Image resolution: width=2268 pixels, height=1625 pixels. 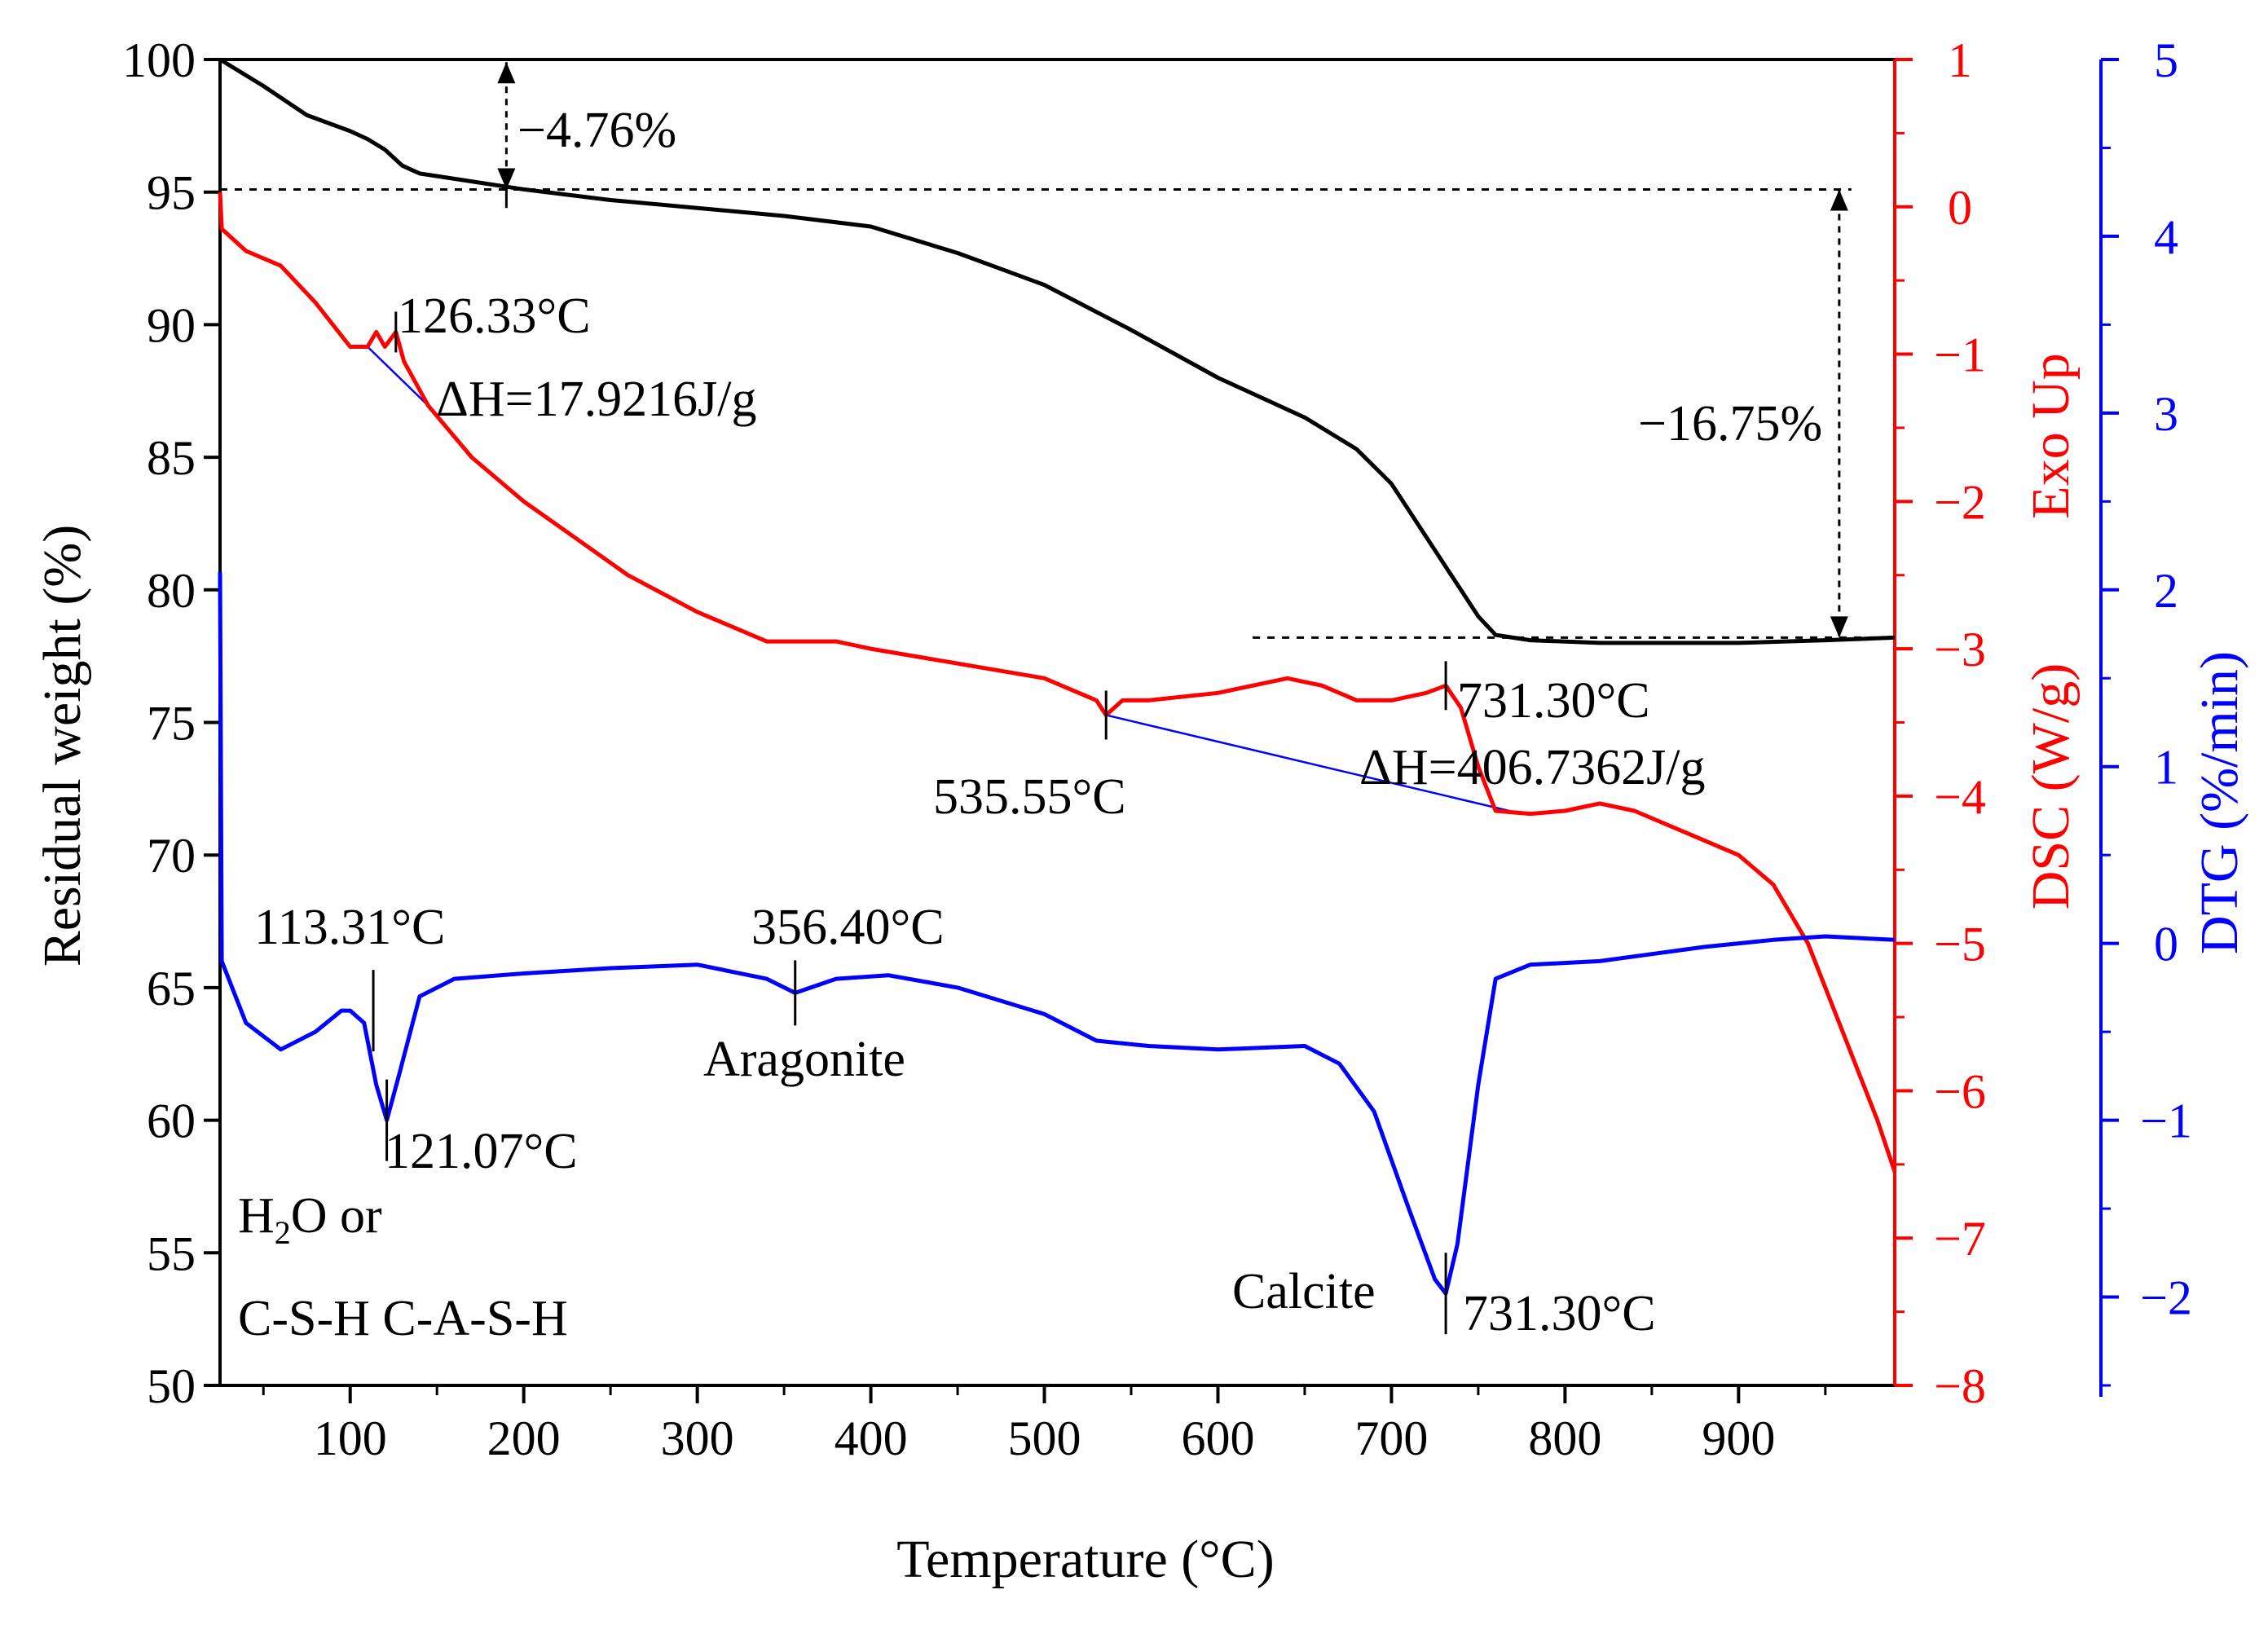 What do you see at coordinates (2166, 414) in the screenshot?
I see `dtg-tick-label: 3` at bounding box center [2166, 414].